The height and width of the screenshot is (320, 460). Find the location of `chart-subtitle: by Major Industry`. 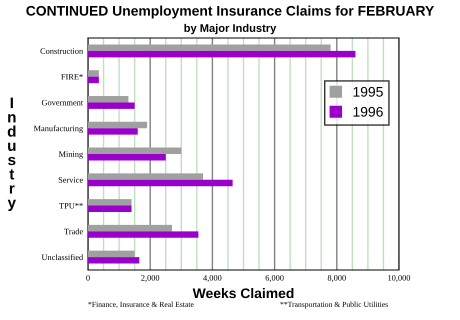

chart-subtitle: by Major Industry is located at coordinates (230, 29).